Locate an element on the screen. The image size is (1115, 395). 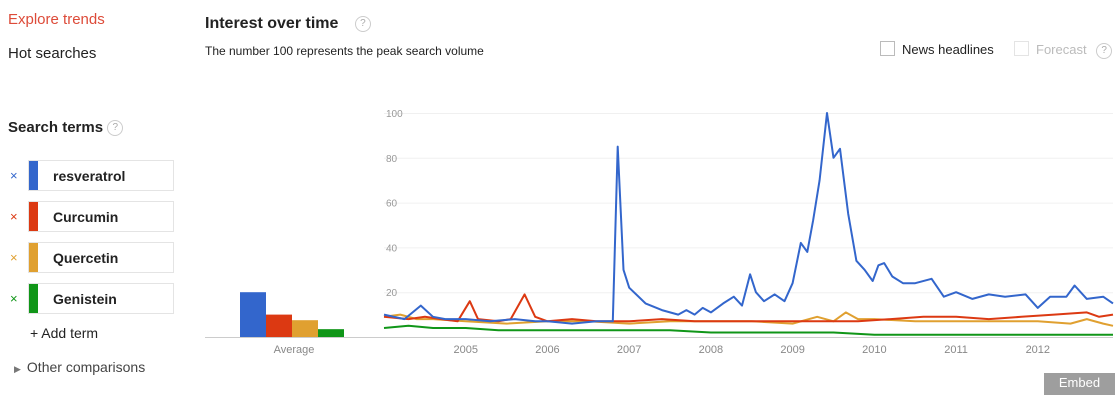
term-chip: Genistein is located at coordinates (101, 298).